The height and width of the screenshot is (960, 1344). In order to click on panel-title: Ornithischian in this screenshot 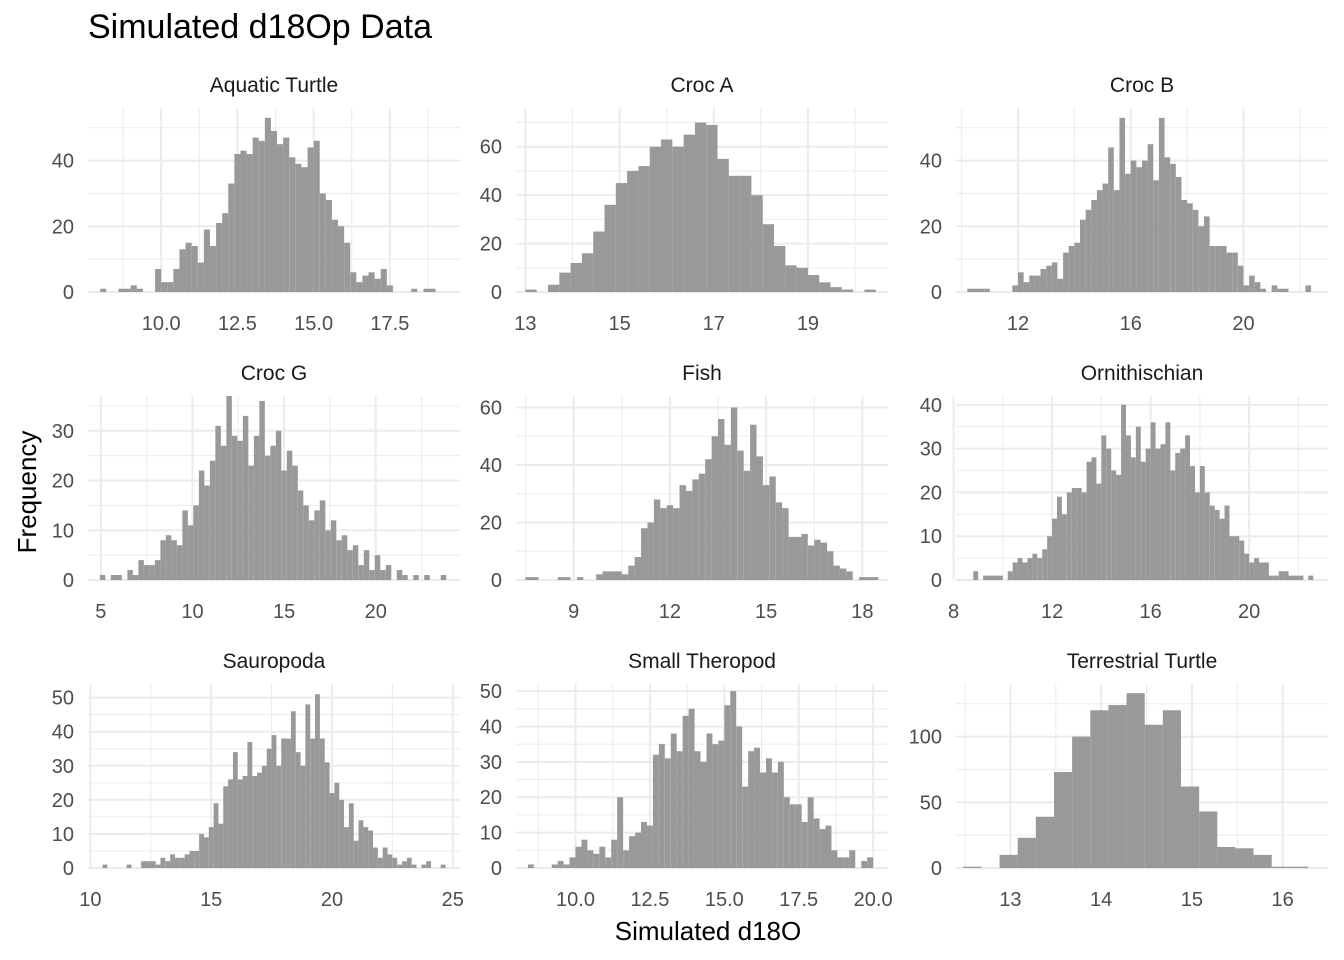, I will do `click(1142, 373)`.